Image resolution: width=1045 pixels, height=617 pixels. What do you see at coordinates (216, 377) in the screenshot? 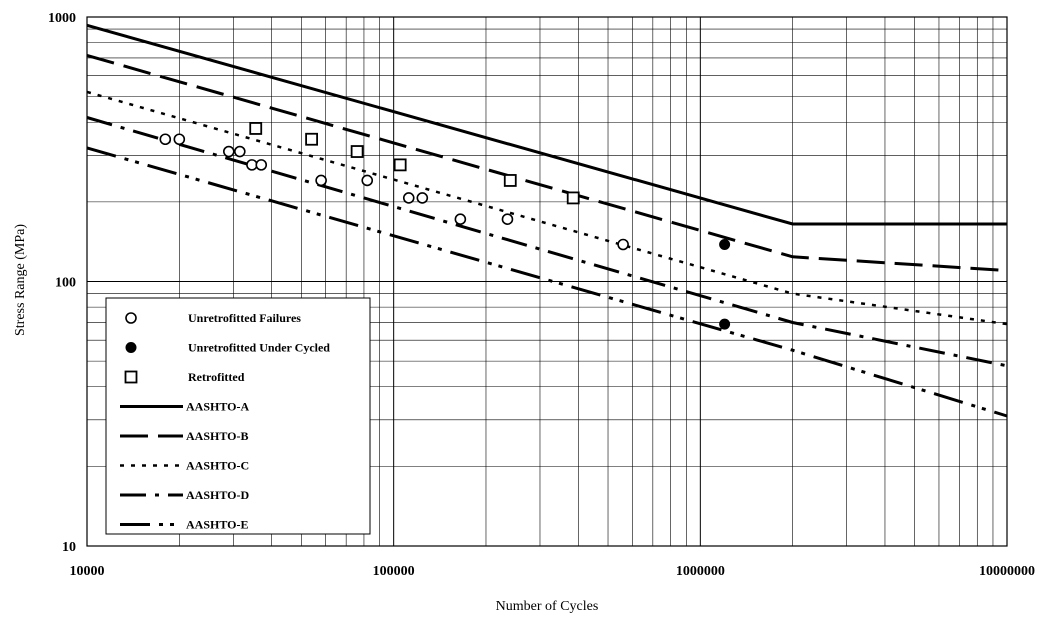
I see `legend-label: Retrofitted` at bounding box center [216, 377].